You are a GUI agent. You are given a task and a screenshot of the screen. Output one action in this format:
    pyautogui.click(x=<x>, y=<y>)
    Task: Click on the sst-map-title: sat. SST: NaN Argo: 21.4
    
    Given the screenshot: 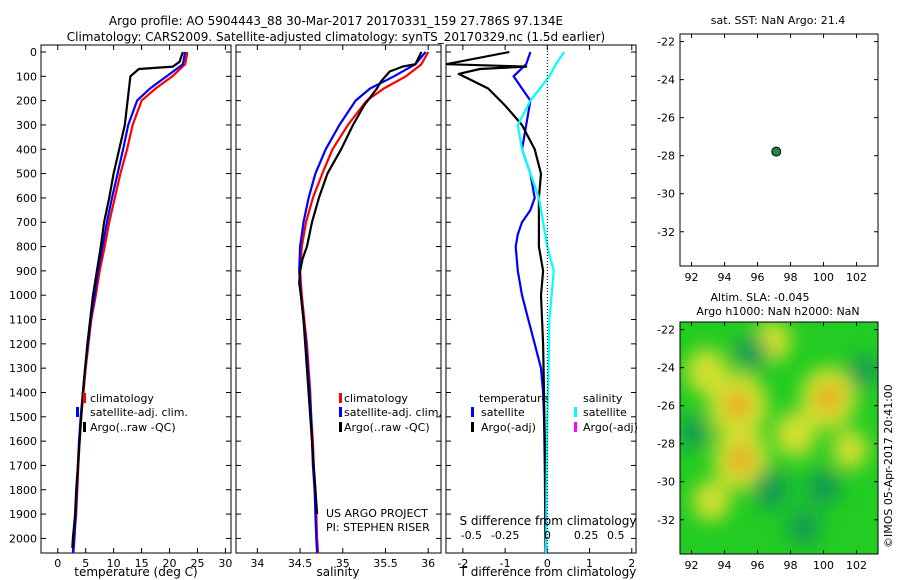 What is the action you would take?
    pyautogui.click(x=778, y=20)
    